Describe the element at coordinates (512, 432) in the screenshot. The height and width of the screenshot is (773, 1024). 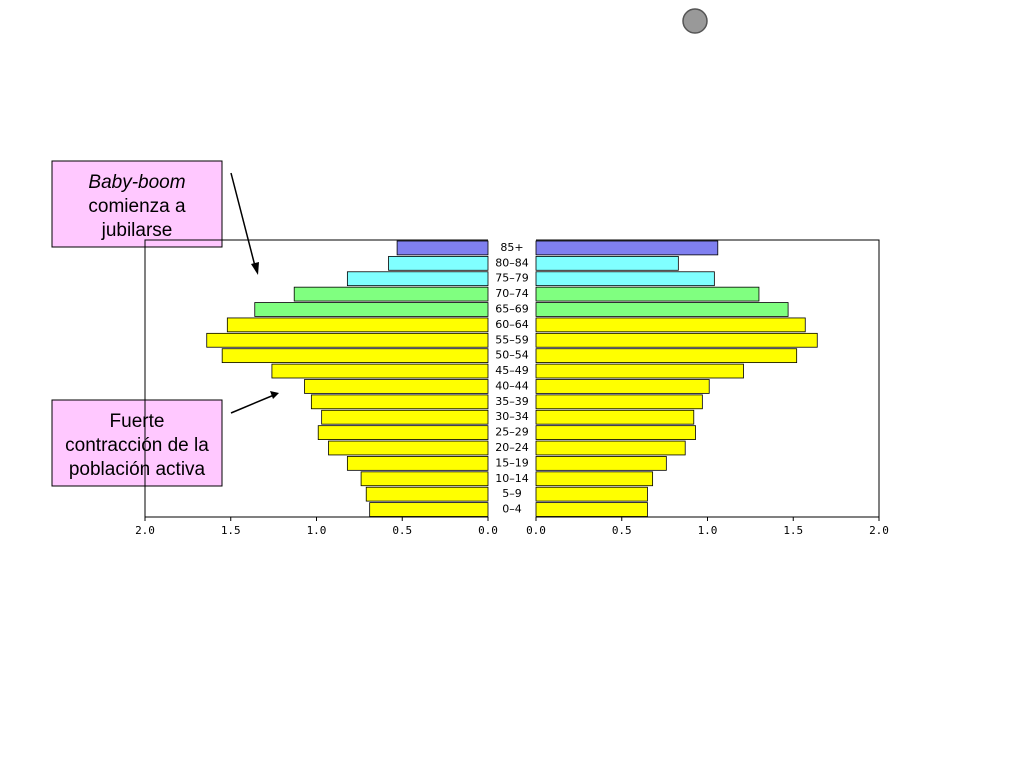
I see `category-label: 25–29` at that location.